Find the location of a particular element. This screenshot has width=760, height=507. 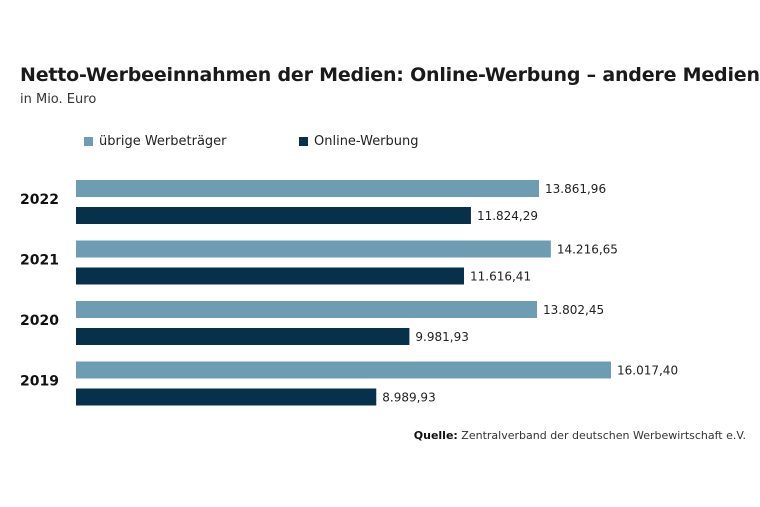

value-label-online-2019: 8.989,93 is located at coordinates (408, 398).